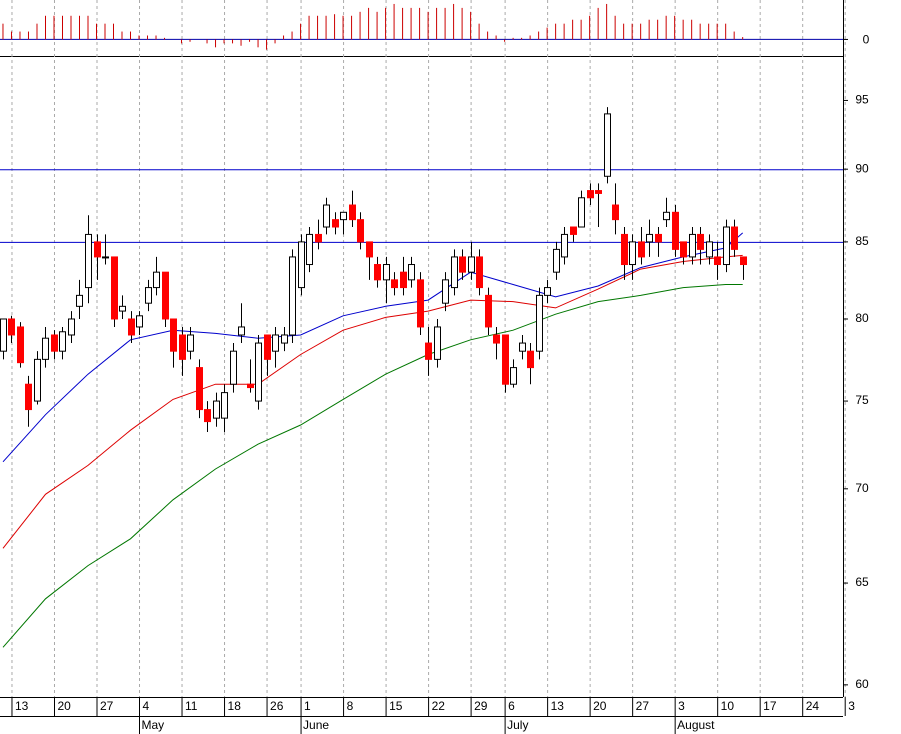  Describe the element at coordinates (681, 706) in the screenshot. I see `x-tick-label: 3` at that location.